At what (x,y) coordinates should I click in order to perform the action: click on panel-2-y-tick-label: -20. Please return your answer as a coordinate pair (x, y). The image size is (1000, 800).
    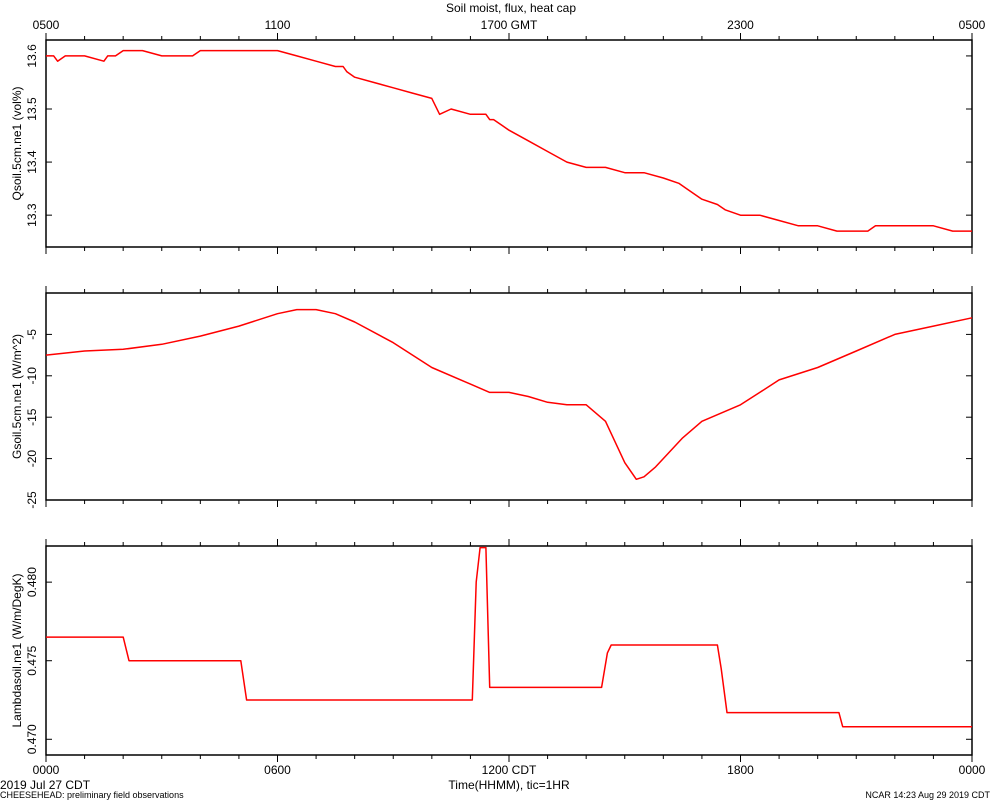
    Looking at the image, I should click on (32, 459).